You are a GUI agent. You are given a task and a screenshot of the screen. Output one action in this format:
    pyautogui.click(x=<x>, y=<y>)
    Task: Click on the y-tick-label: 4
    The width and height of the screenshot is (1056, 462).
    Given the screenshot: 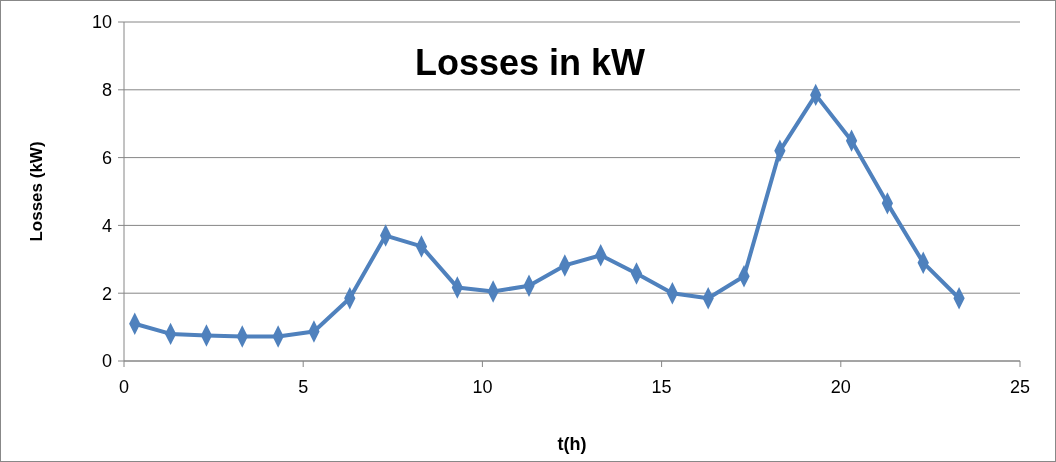 What is the action you would take?
    pyautogui.click(x=106, y=225)
    